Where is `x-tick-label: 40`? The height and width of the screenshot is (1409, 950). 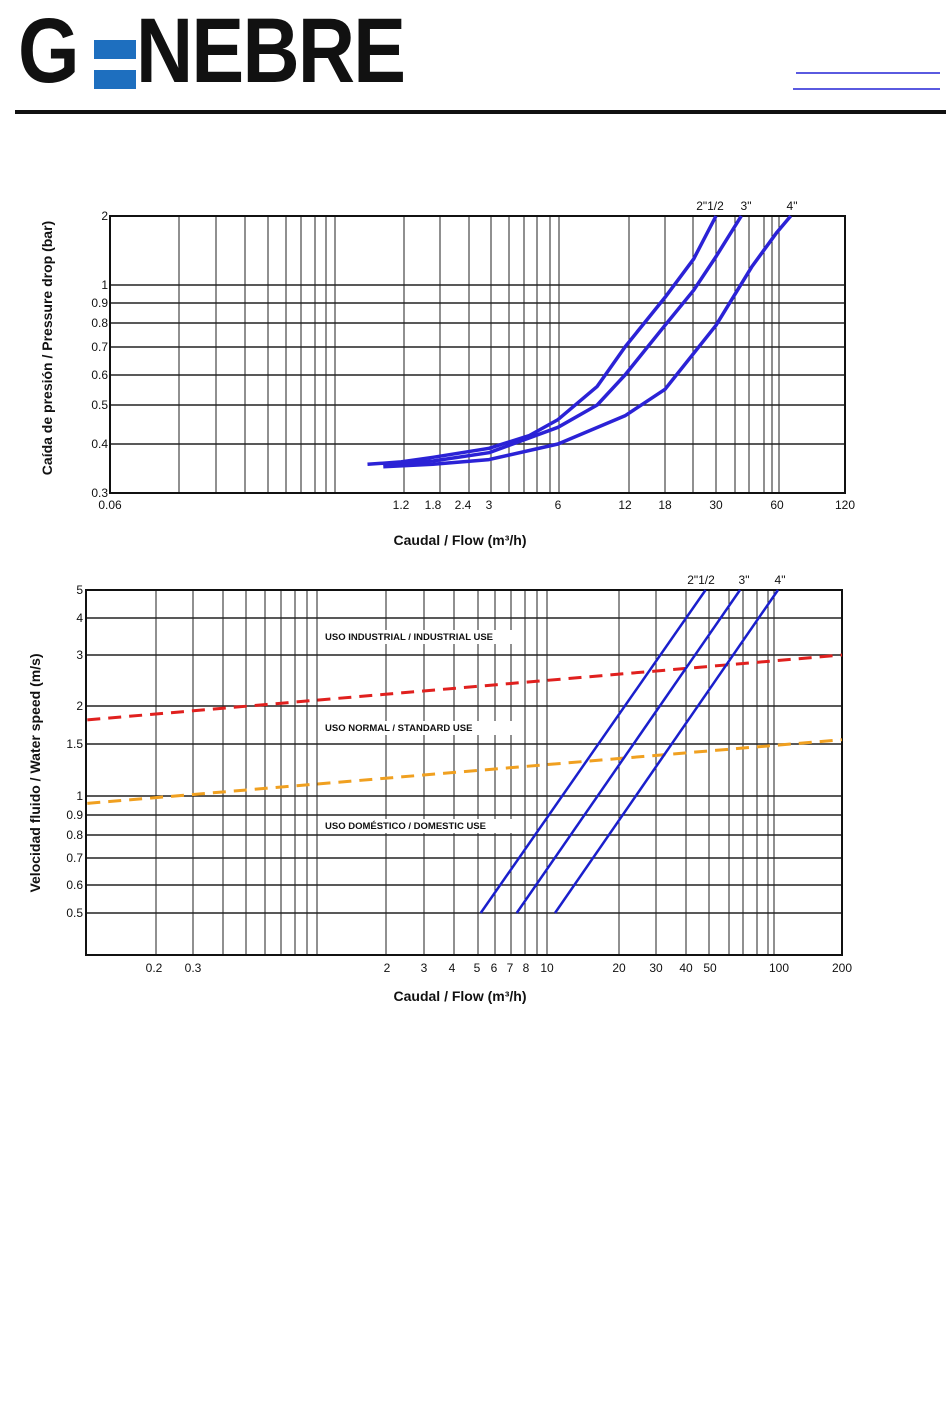
x-tick-label: 40 is located at coordinates (686, 968).